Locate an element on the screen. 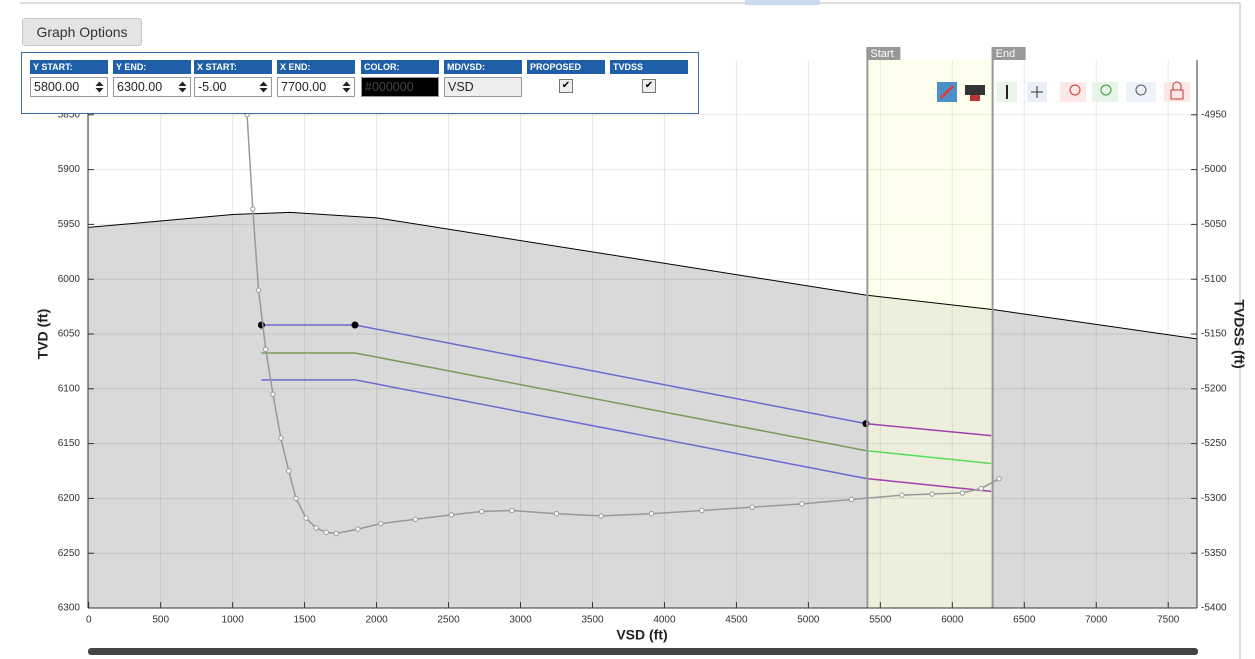 This screenshot has height=659, width=1255. x-tick-label: 6500 is located at coordinates (1024, 620).